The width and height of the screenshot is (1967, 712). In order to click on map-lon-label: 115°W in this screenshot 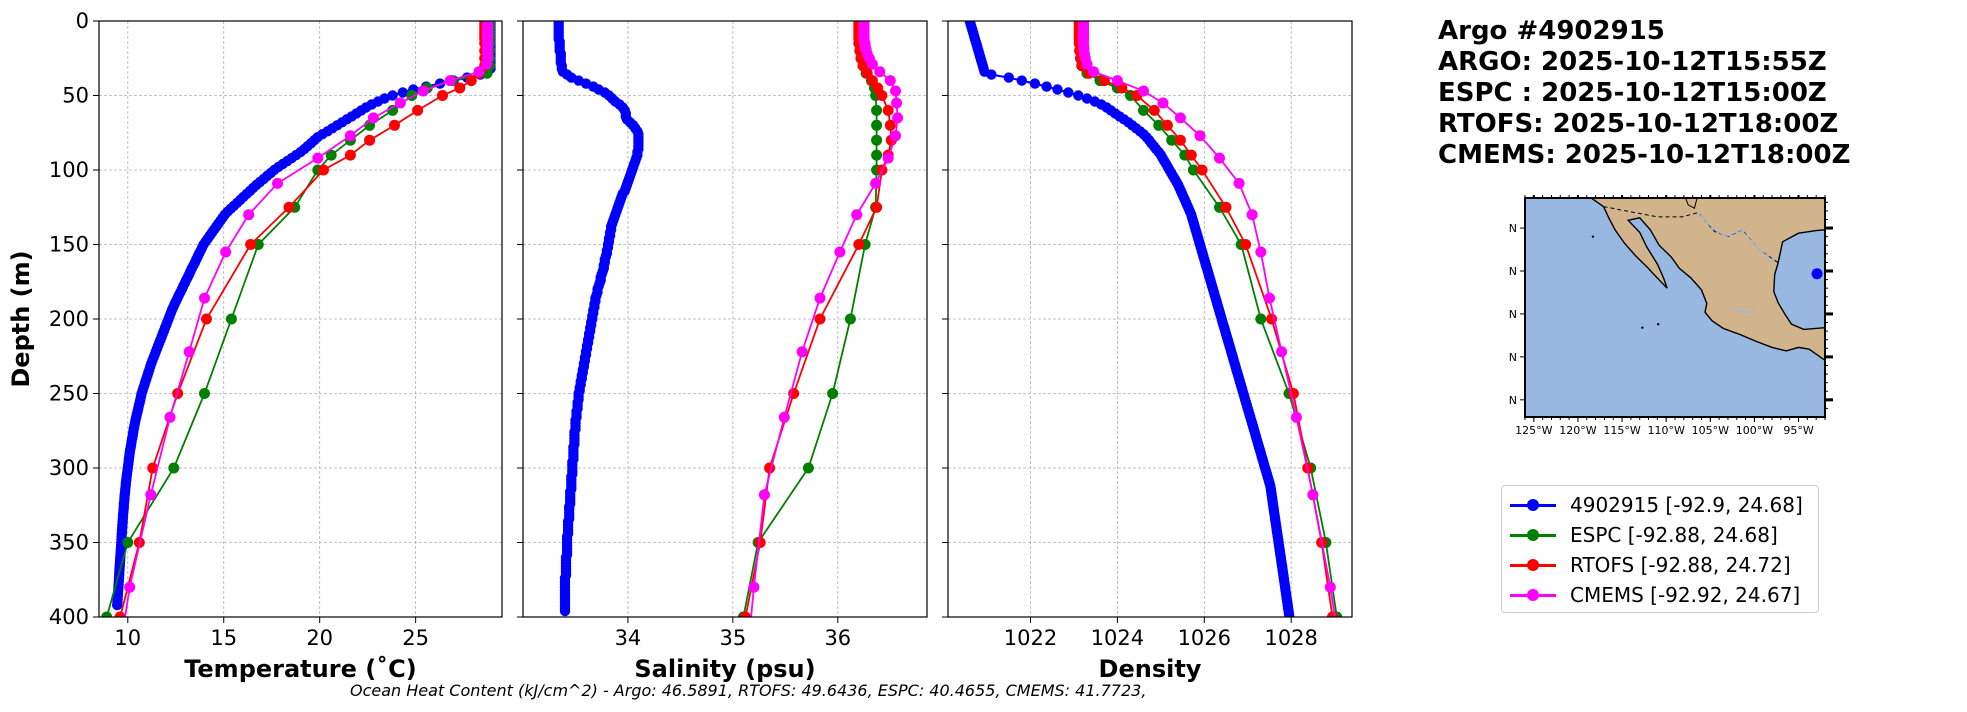, I will do `click(1621, 429)`.